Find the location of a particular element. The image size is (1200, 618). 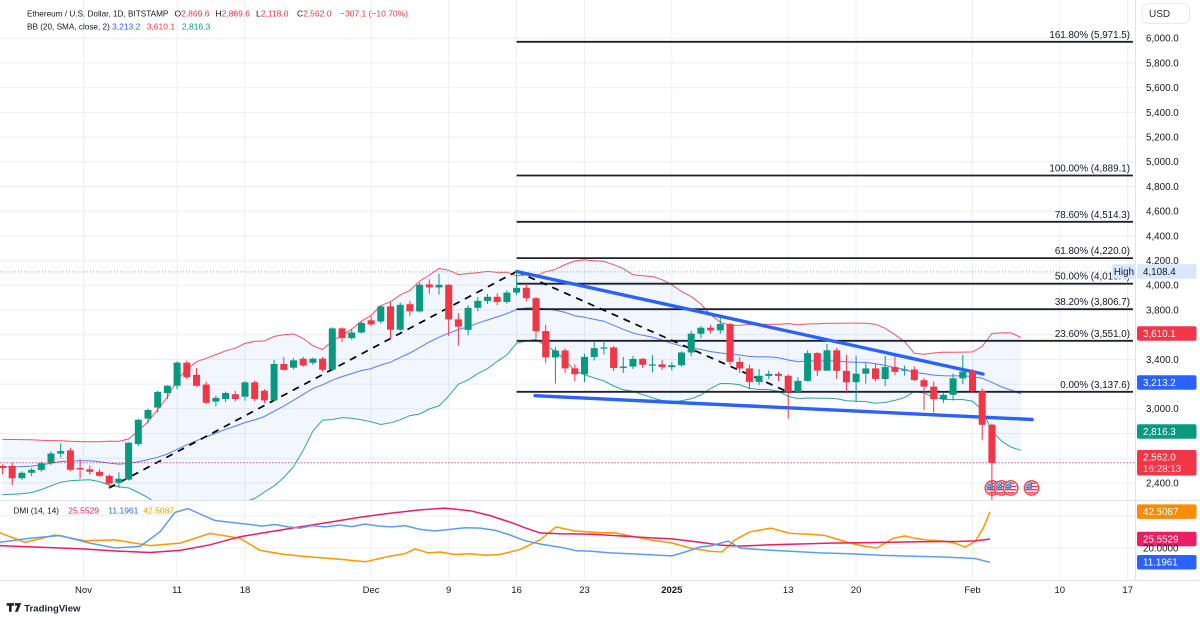

svg-text: 2025 is located at coordinates (672, 590).